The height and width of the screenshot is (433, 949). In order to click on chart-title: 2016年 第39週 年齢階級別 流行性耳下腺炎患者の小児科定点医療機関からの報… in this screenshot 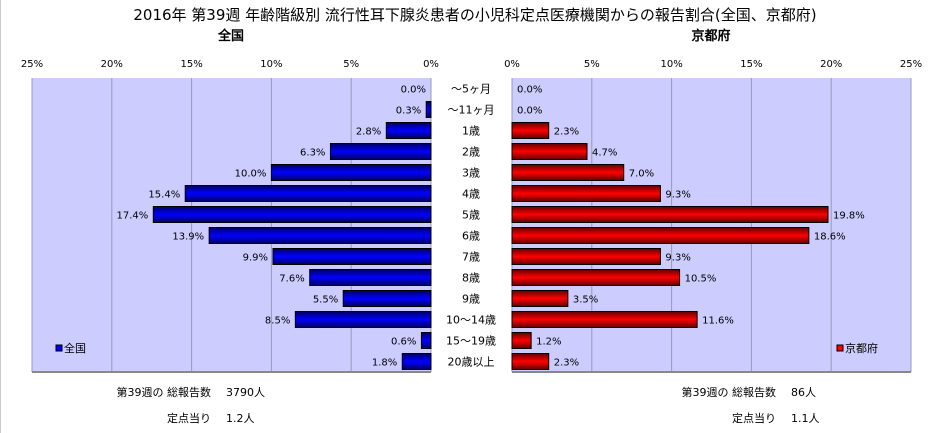, I will do `click(474, 15)`.